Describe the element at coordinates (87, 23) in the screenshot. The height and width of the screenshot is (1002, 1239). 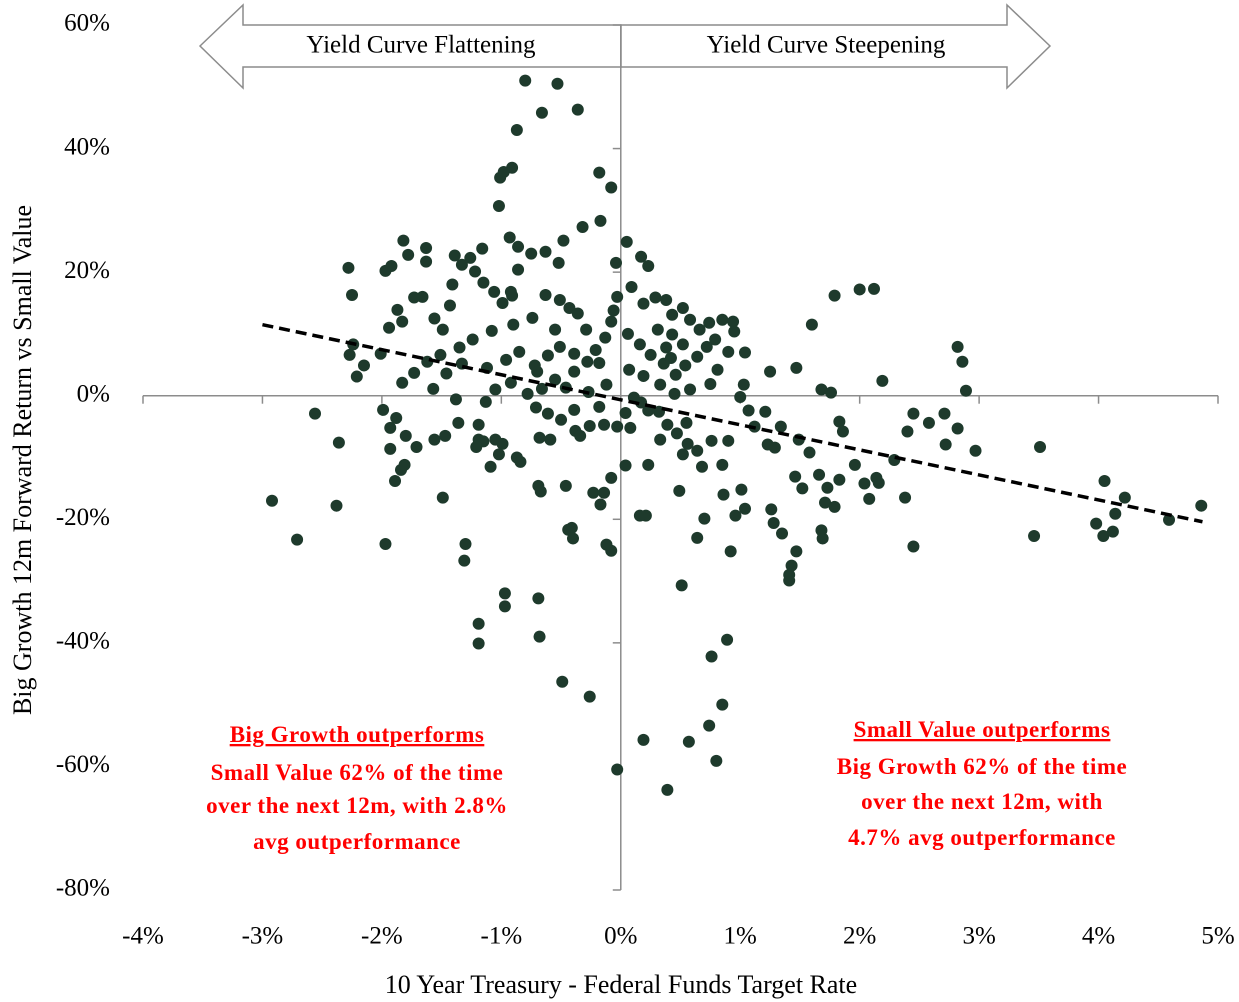
I see `y-tick-label: 60%` at that location.